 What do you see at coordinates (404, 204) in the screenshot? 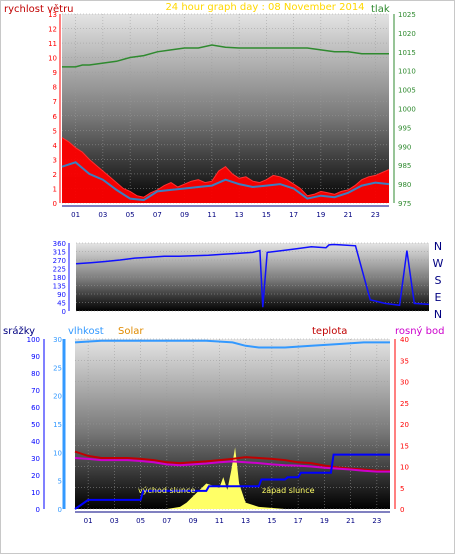
I see `pressure-tick-label: 975` at bounding box center [404, 204].